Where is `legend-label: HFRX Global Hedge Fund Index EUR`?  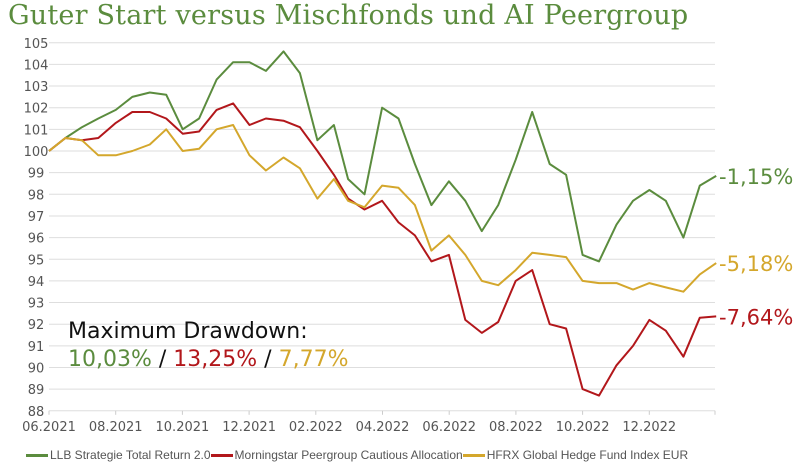
legend-label: HFRX Global Hedge Fund Index EUR is located at coordinates (587, 455).